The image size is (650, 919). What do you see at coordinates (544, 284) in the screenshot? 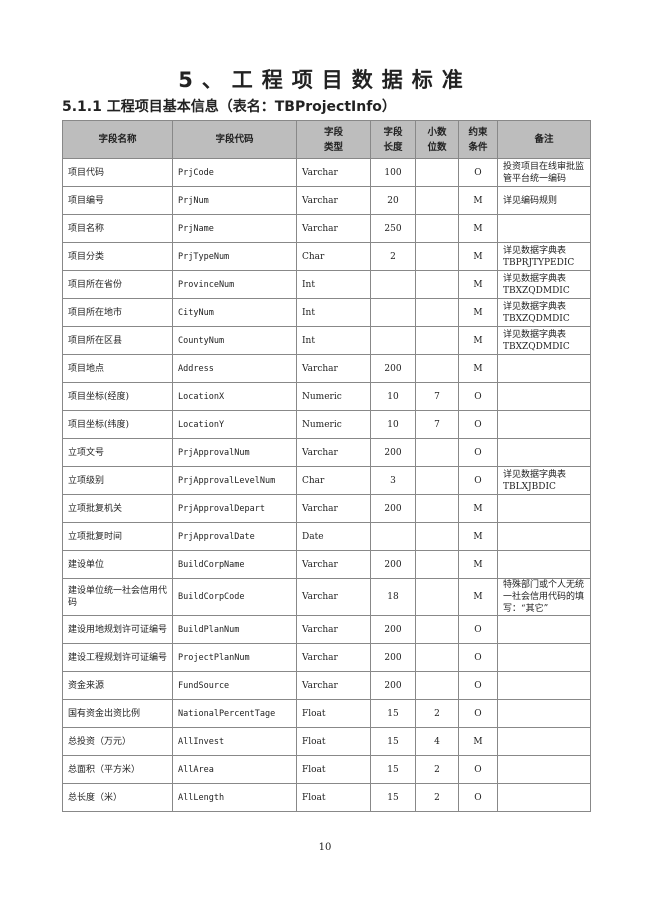
I see `table-cell: 详见数据字典表TBXZQDMDIC` at bounding box center [544, 284].